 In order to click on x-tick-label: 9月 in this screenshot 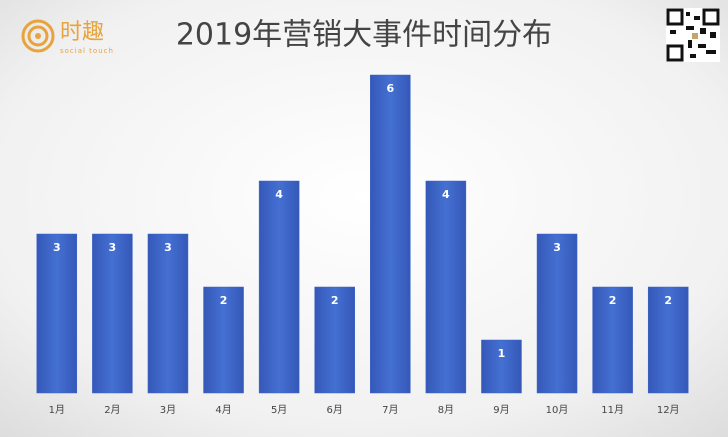, I will do `click(501, 410)`.